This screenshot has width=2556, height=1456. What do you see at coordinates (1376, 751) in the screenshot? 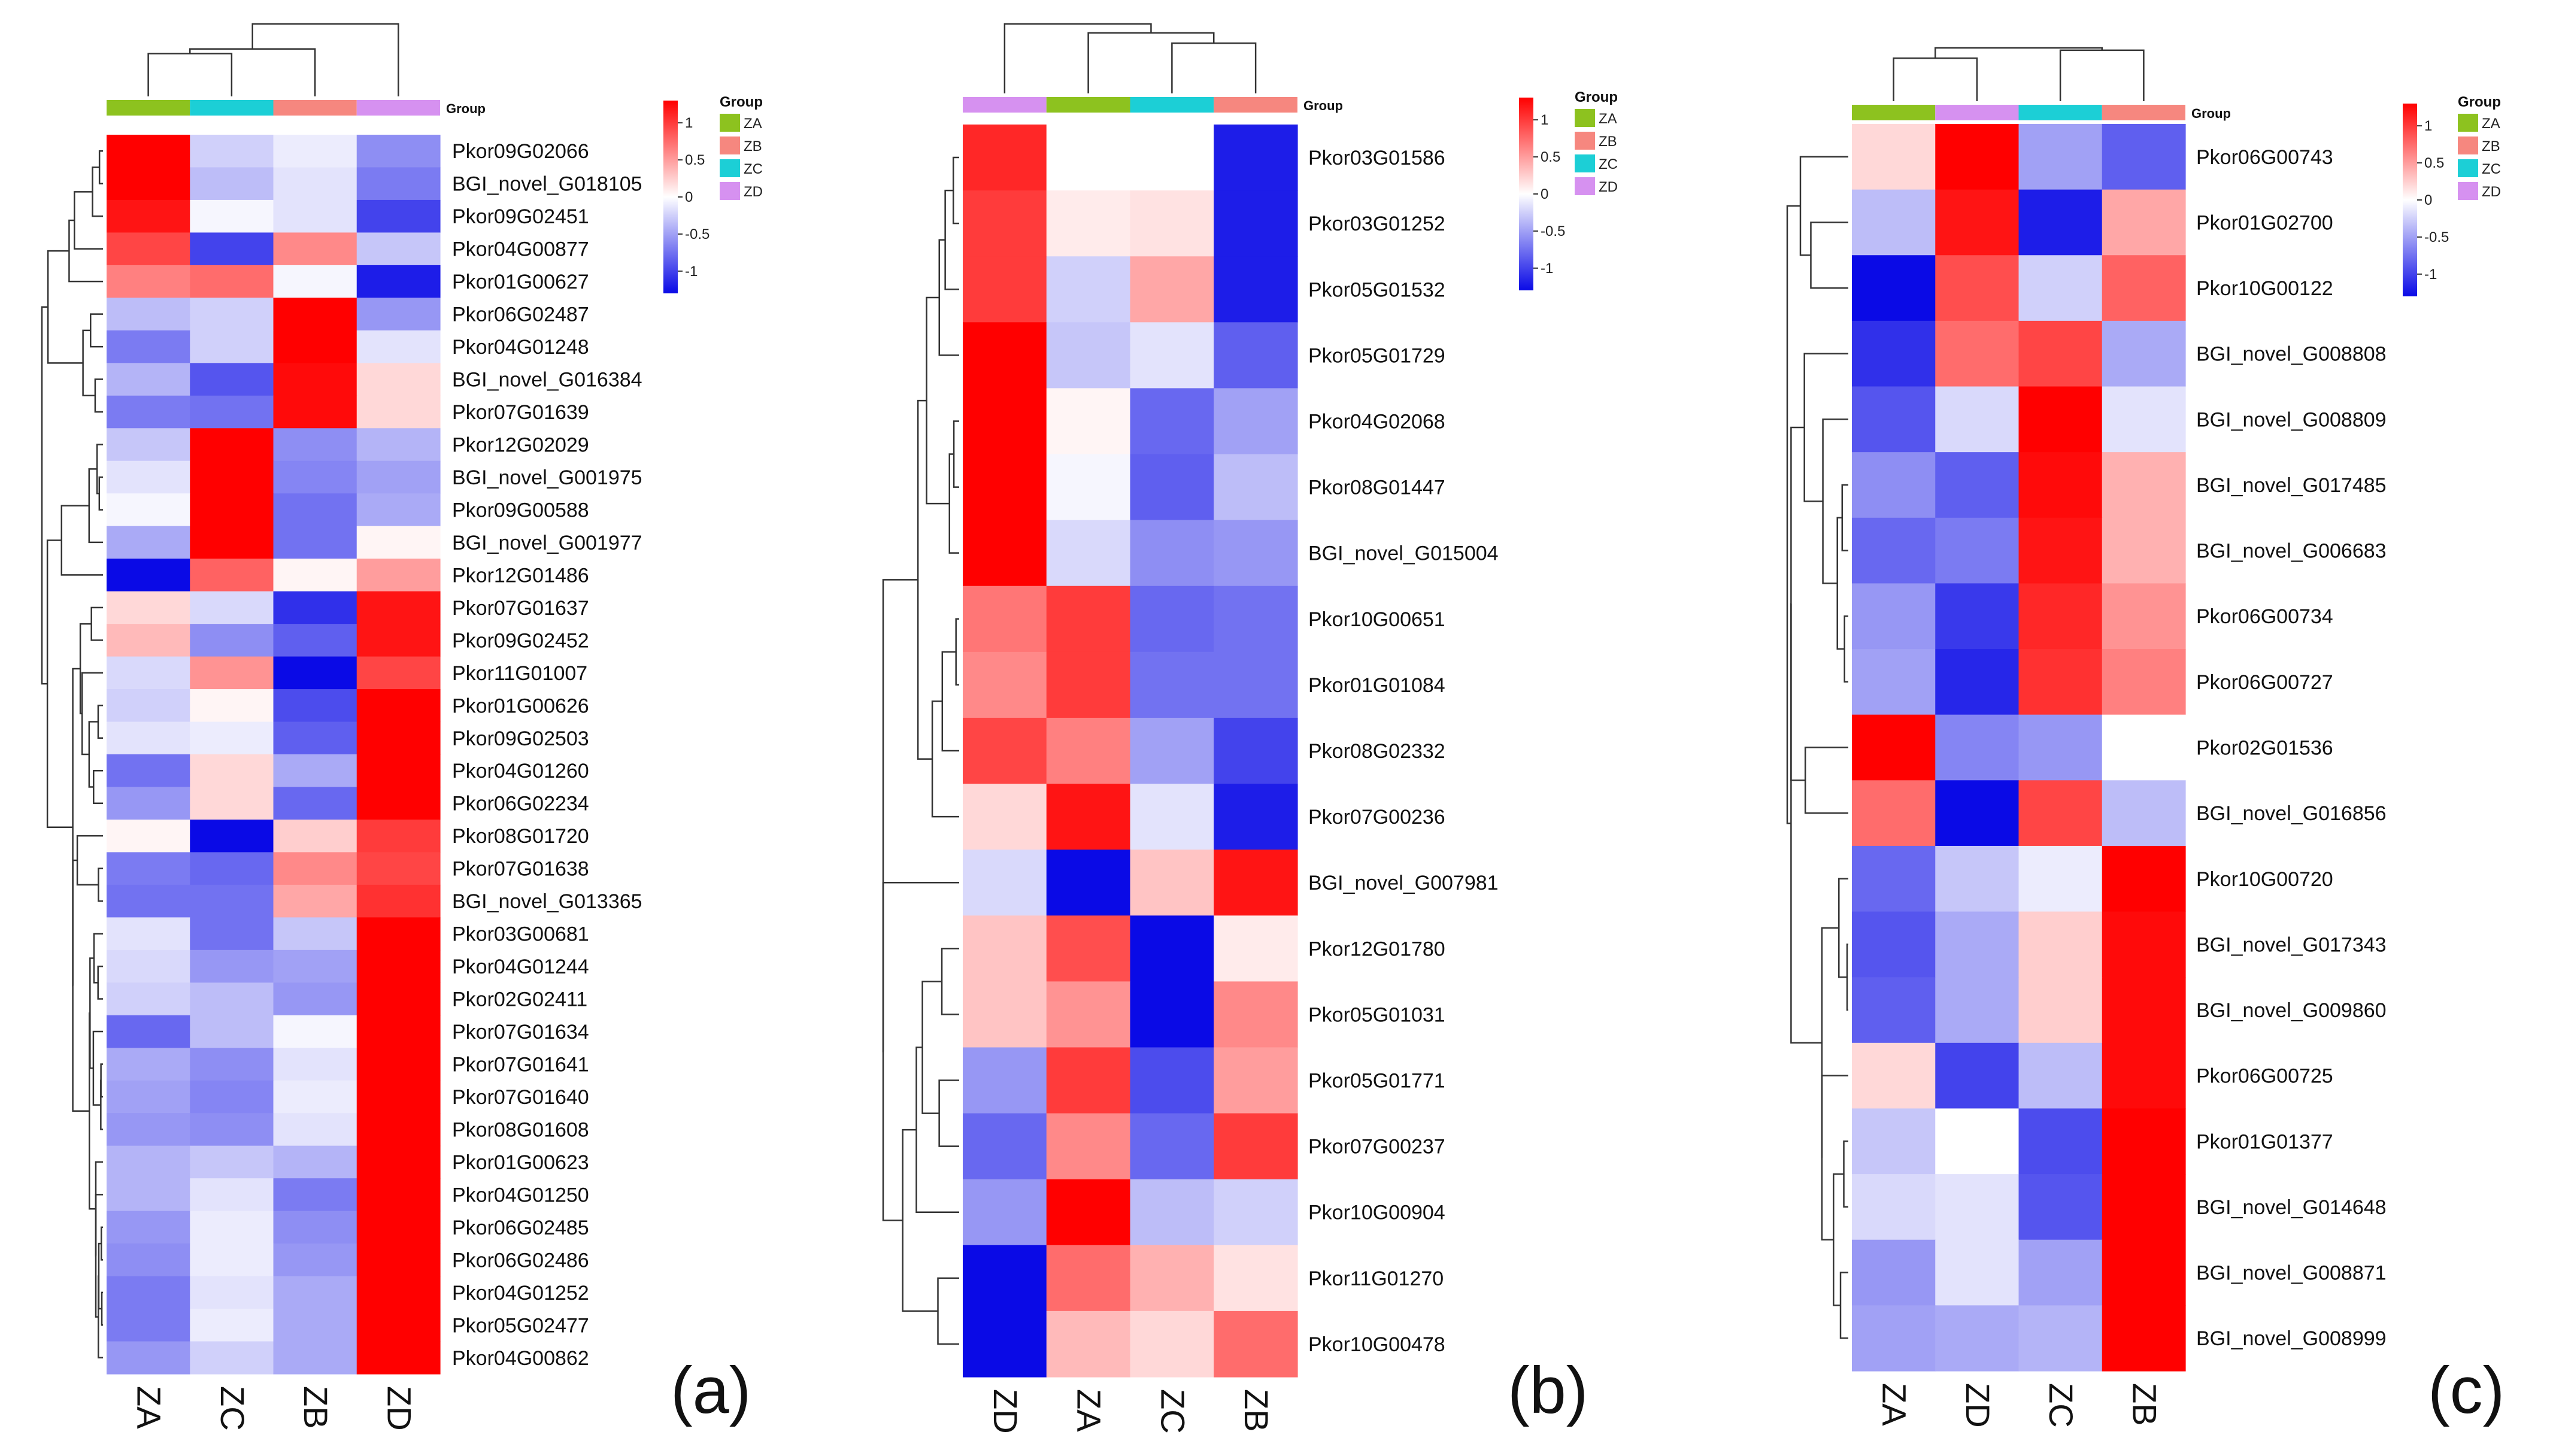
I see `row-label: Pkor08G02332` at bounding box center [1376, 751].